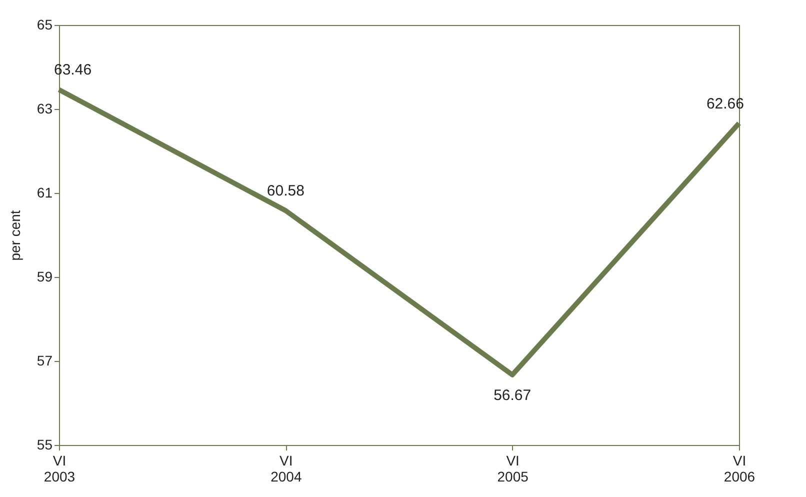  I want to click on data-label: 56.67, so click(513, 395).